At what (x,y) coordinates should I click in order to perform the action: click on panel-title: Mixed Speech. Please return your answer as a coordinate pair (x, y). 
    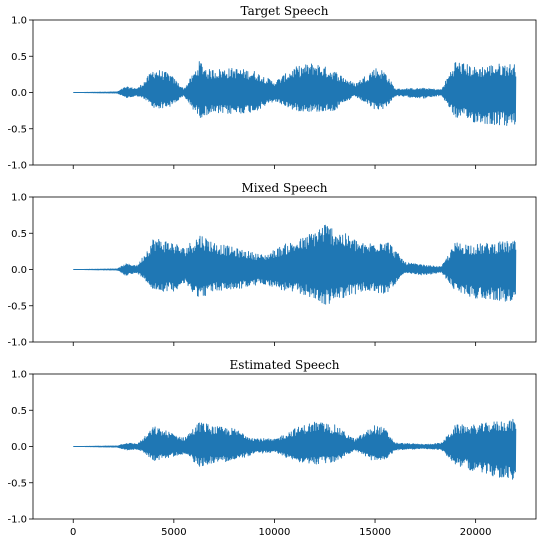
    Looking at the image, I should click on (284, 188).